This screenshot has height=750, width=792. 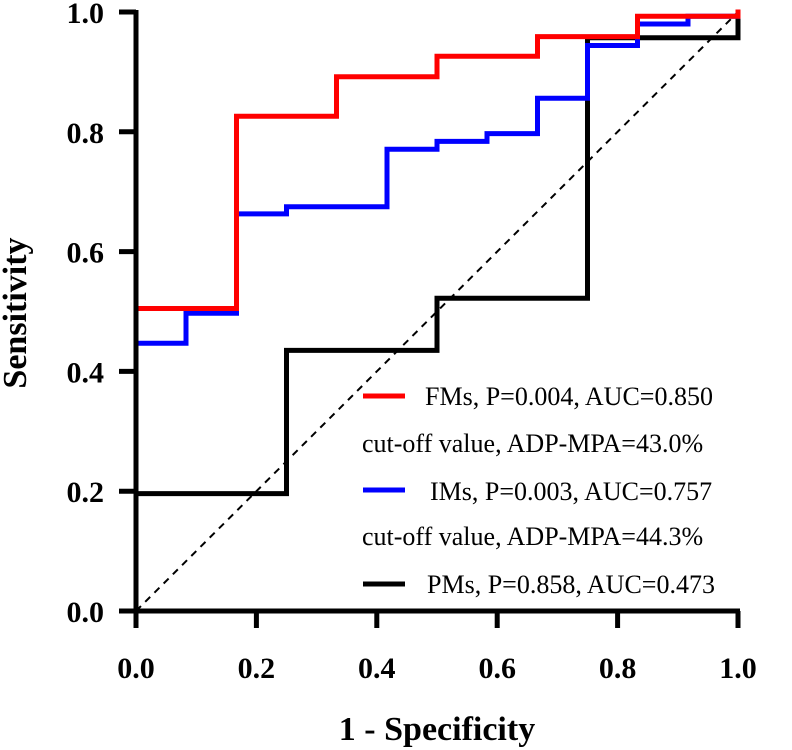 I want to click on x-tick-label: 0.0, so click(x=136, y=668).